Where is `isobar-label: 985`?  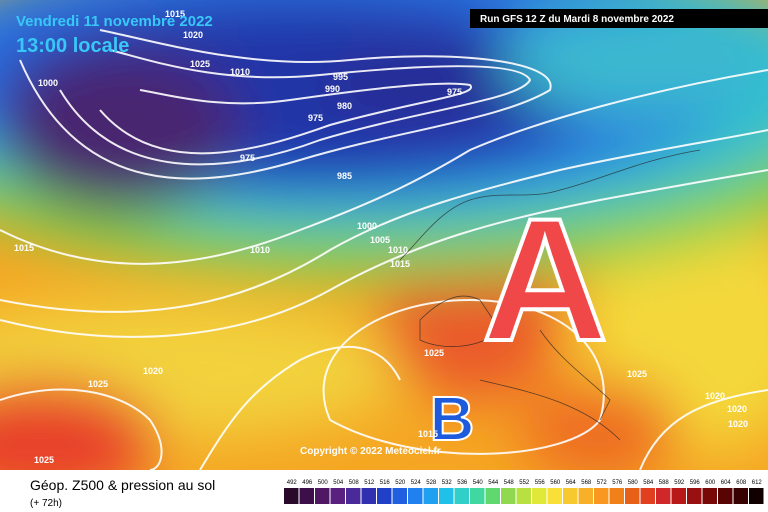 isobar-label: 985 is located at coordinates (344, 176).